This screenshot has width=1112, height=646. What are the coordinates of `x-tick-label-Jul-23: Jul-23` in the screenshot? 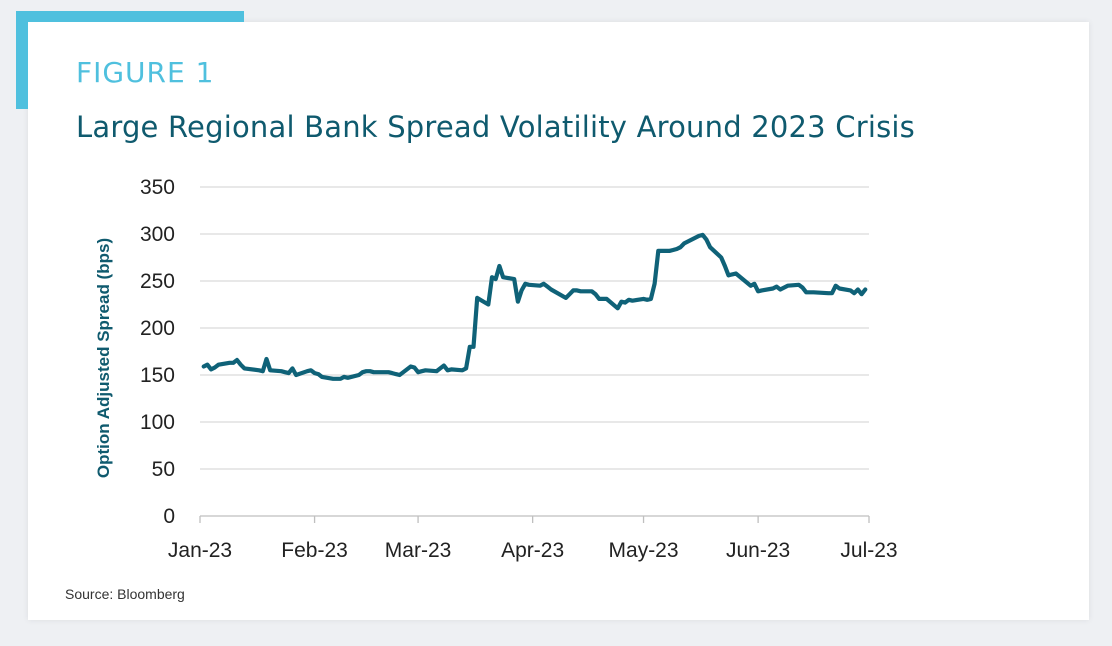 It's located at (868, 550).